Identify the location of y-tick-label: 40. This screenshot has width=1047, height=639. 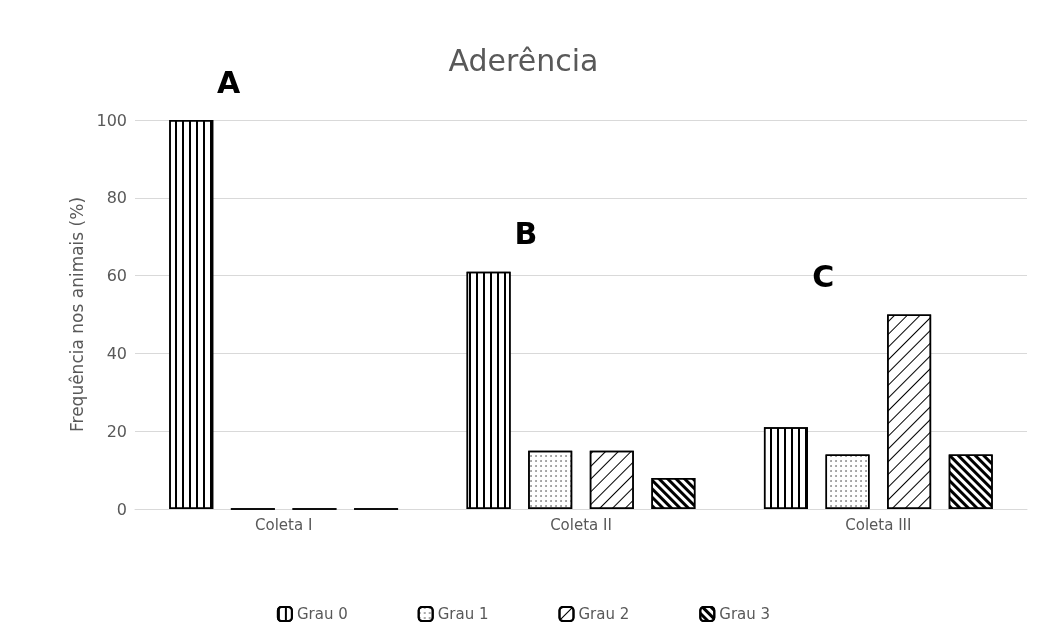
(116, 353).